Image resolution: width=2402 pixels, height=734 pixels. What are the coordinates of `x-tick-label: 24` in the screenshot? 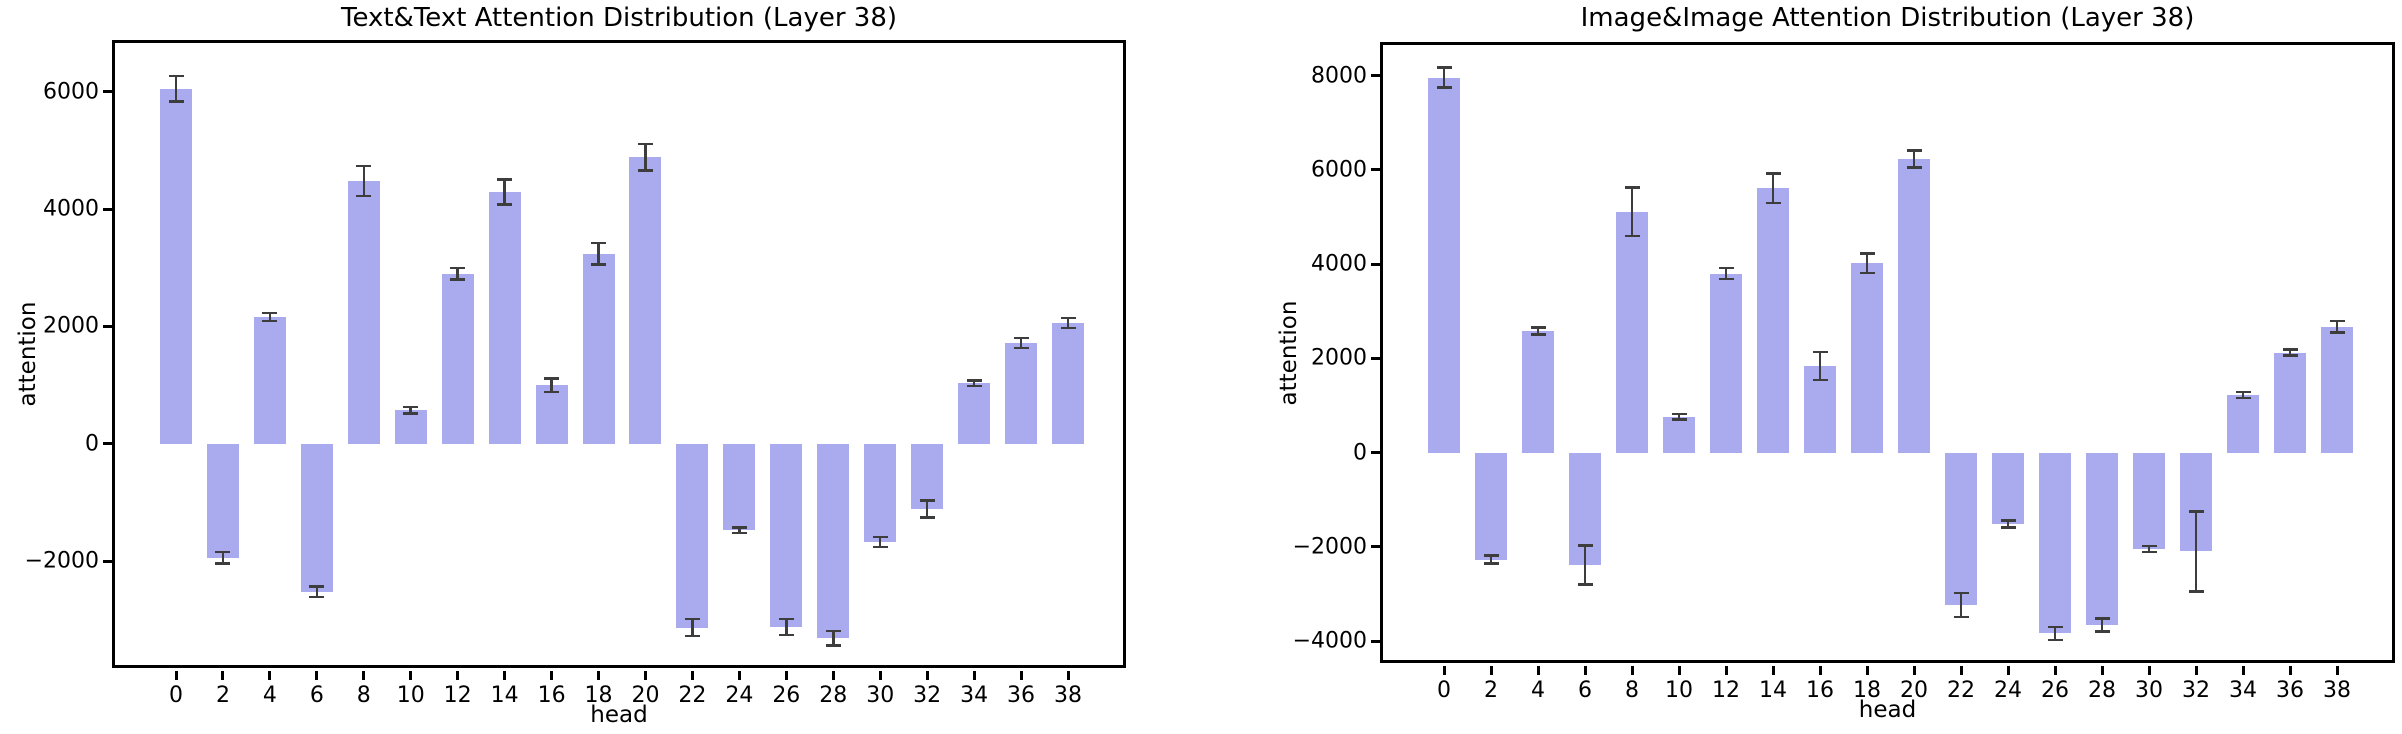 It's located at (2008, 690).